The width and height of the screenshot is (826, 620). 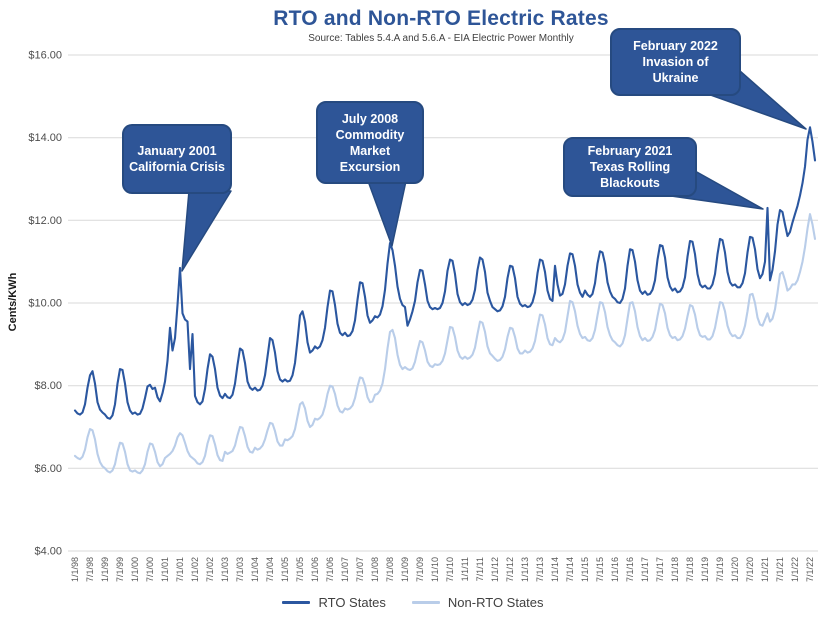 What do you see at coordinates (150, 569) in the screenshot?
I see `x-tick-label: 7/1/00` at bounding box center [150, 569].